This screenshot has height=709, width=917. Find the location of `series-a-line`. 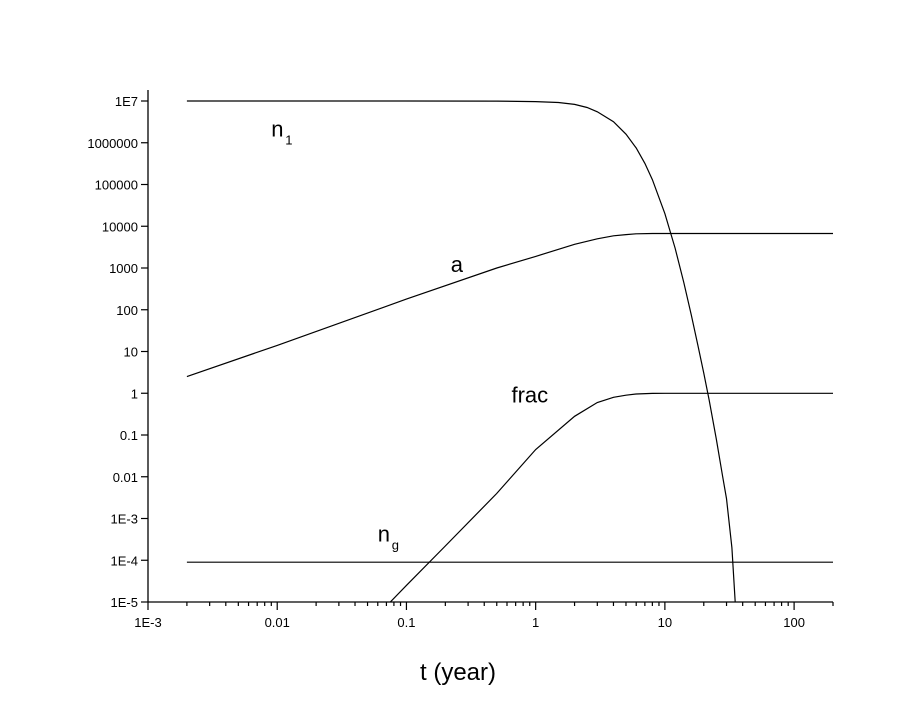

series-a-line is located at coordinates (509, 305).